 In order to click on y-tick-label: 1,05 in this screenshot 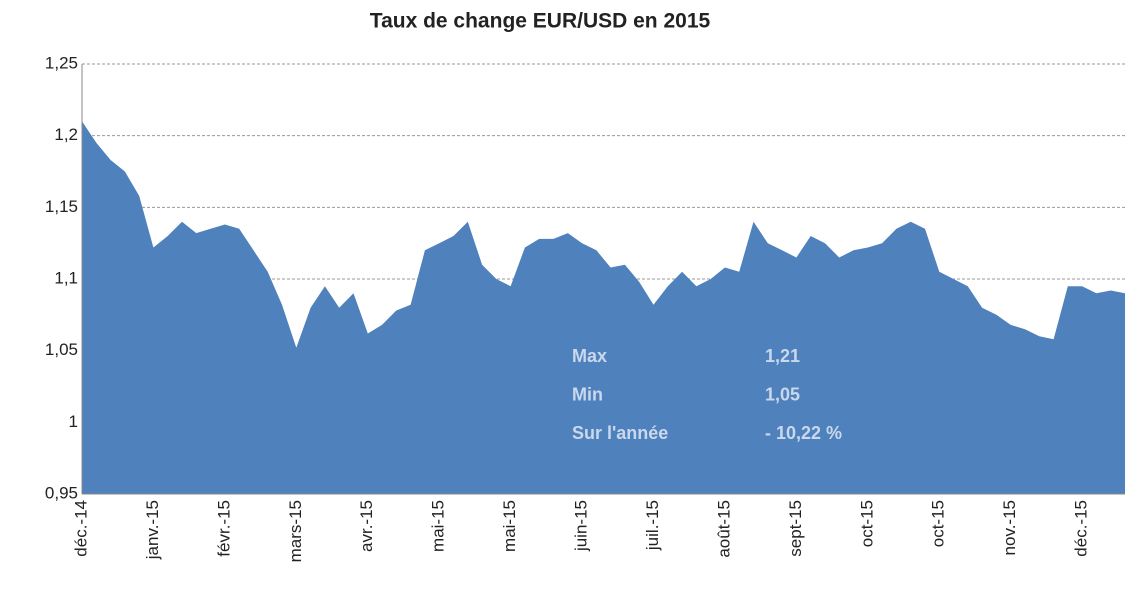, I will do `click(61, 349)`.